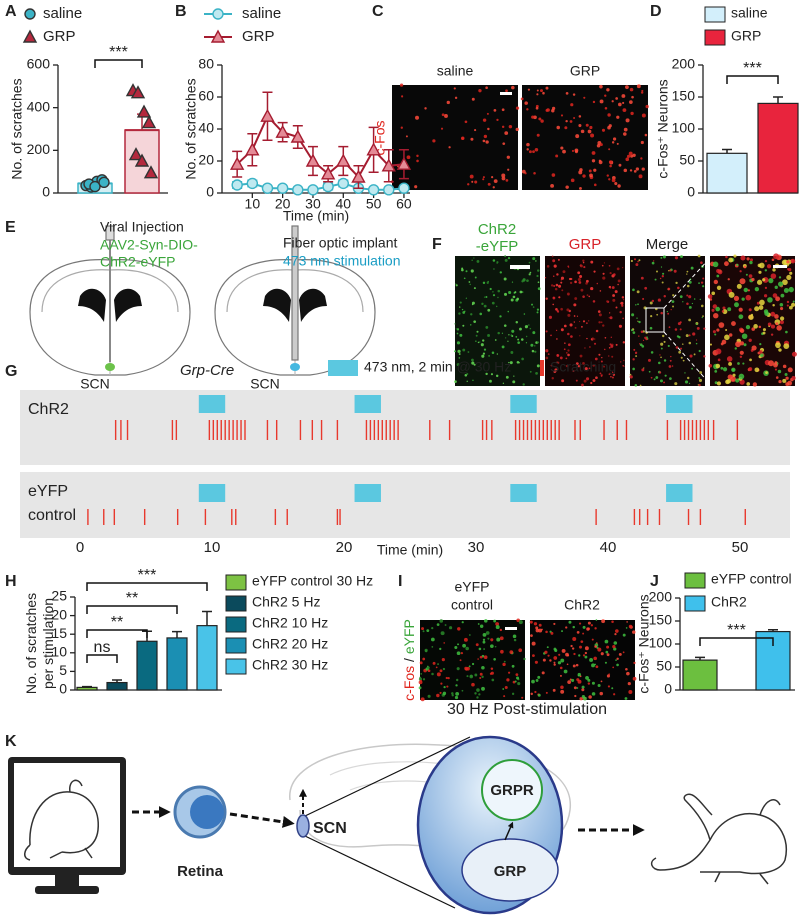  What do you see at coordinates (52, 503) in the screenshot?
I see `row-label: eYFP control` at bounding box center [52, 503].